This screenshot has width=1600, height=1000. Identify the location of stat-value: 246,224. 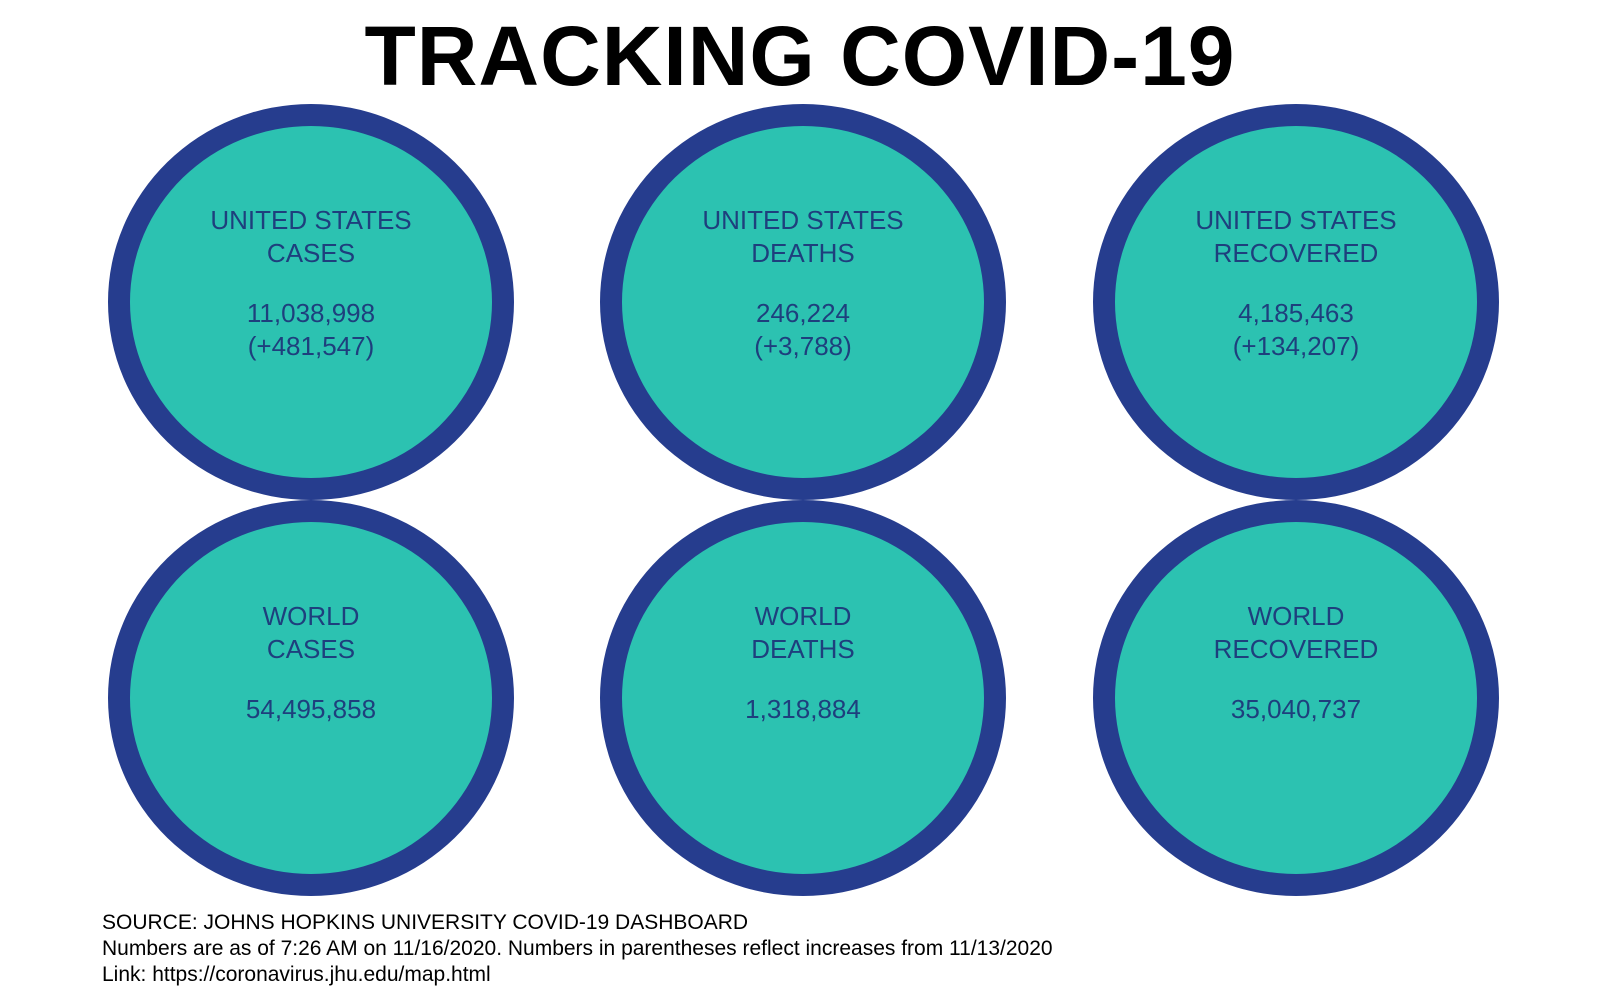
(803, 313).